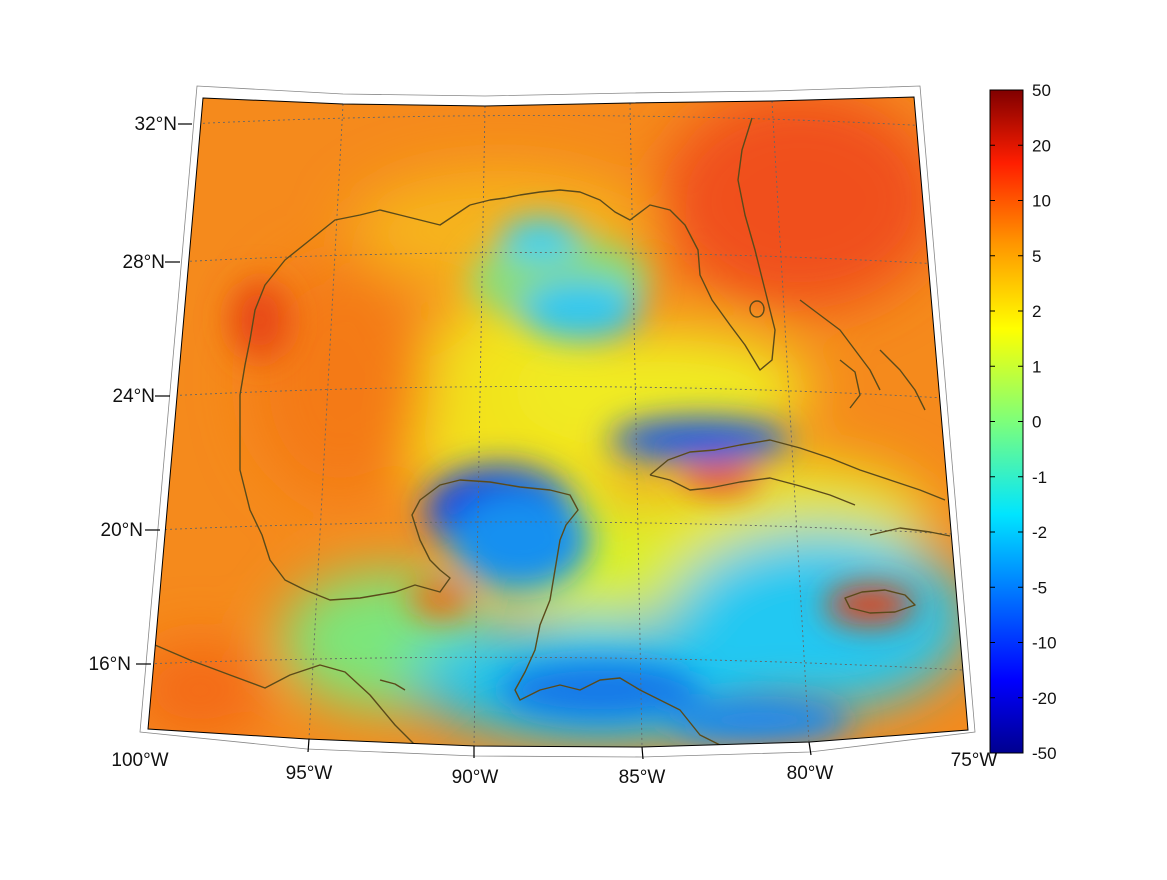  Describe the element at coordinates (1036, 311) in the screenshot. I see `colorbar-tick-label: 2` at that location.